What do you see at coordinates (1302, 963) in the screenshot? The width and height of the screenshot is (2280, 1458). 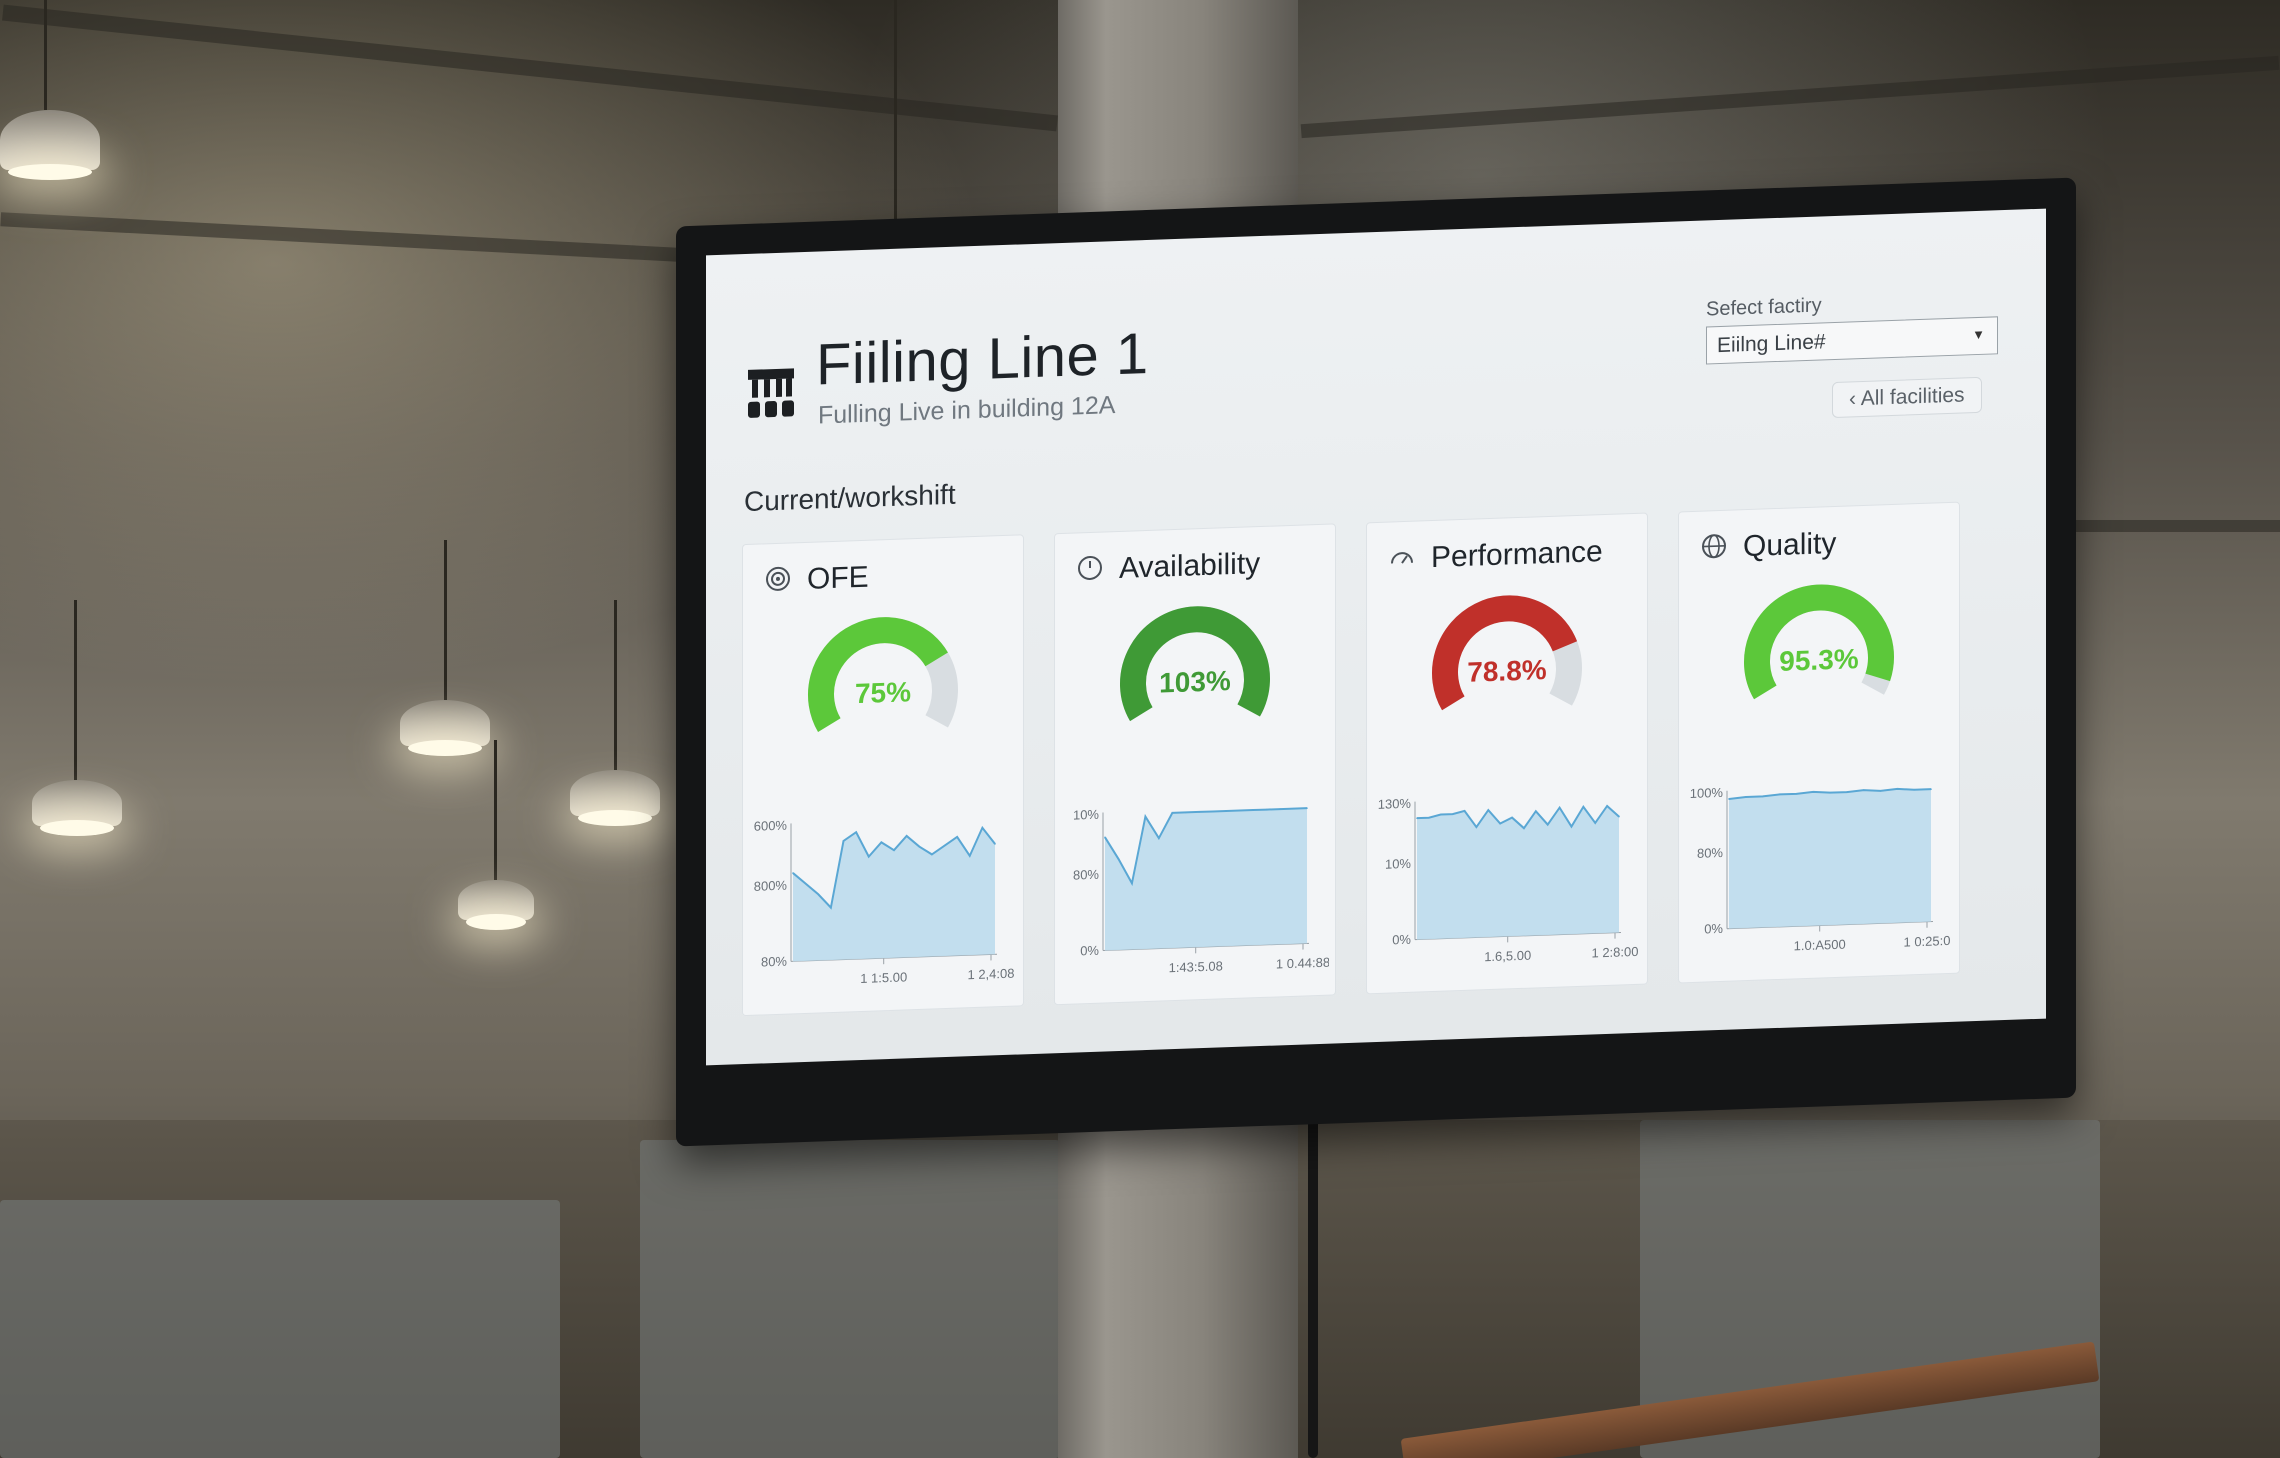 I see `x-tick-label: 1 0.44:88` at bounding box center [1302, 963].